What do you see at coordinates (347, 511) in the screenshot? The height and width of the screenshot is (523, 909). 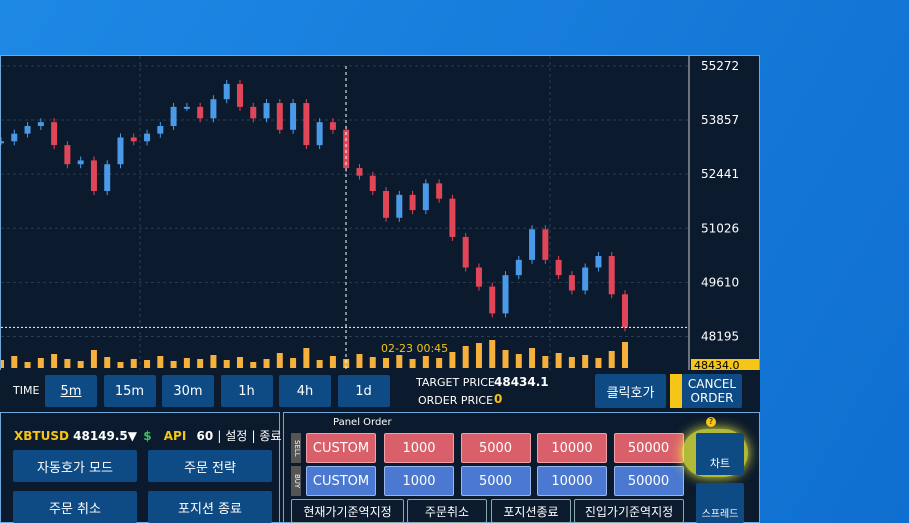 I see `bottom-order-button: 현재가기준역지정` at bounding box center [347, 511].